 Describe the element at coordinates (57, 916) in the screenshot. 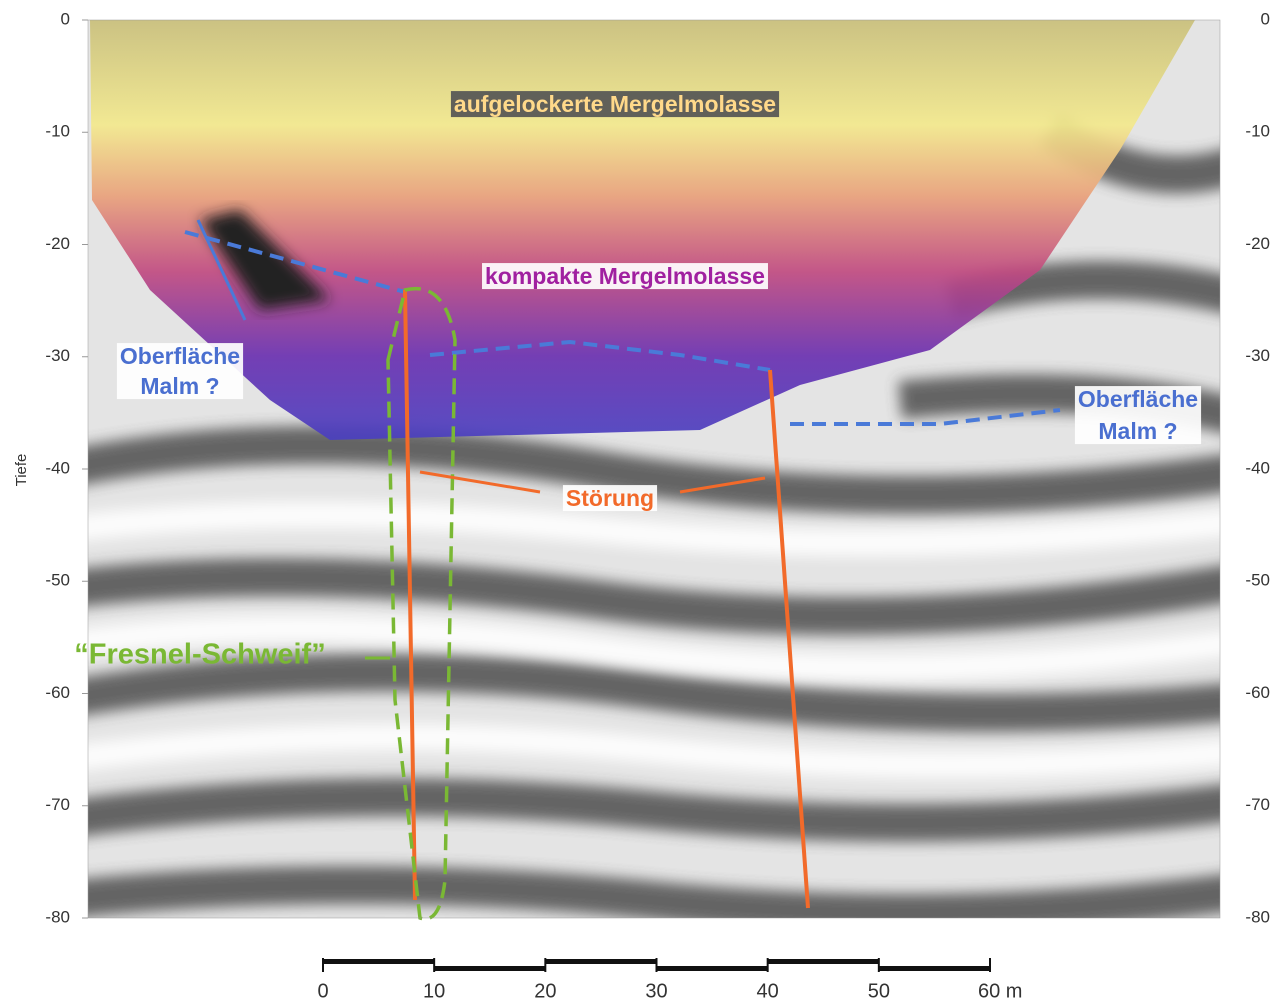

I see `y-tick-label: -80` at that location.